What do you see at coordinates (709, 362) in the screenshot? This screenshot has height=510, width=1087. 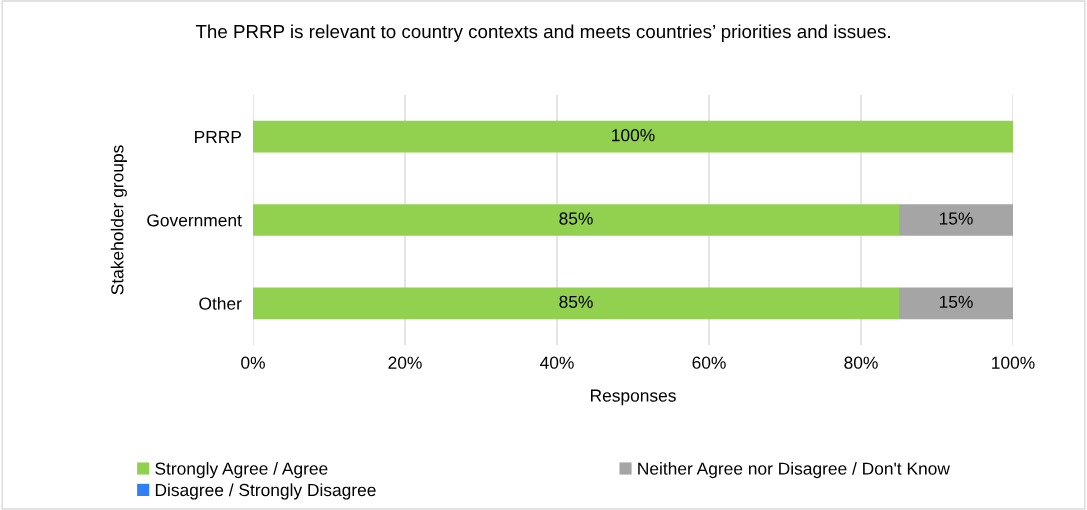 I see `x-tick-label: 60%` at bounding box center [709, 362].